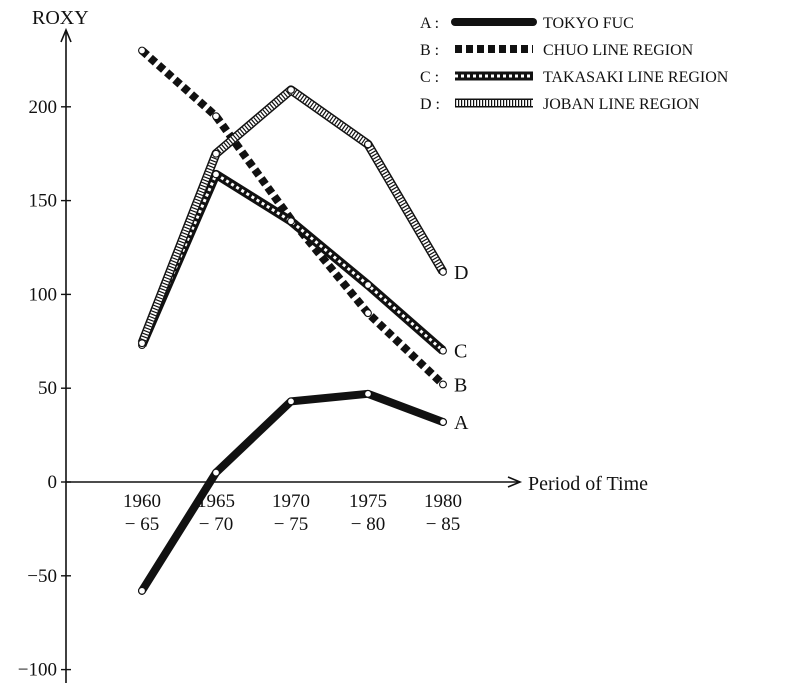 Image resolution: width=803 pixels, height=687 pixels. I want to click on x-category-bottom: − 65, so click(142, 524).